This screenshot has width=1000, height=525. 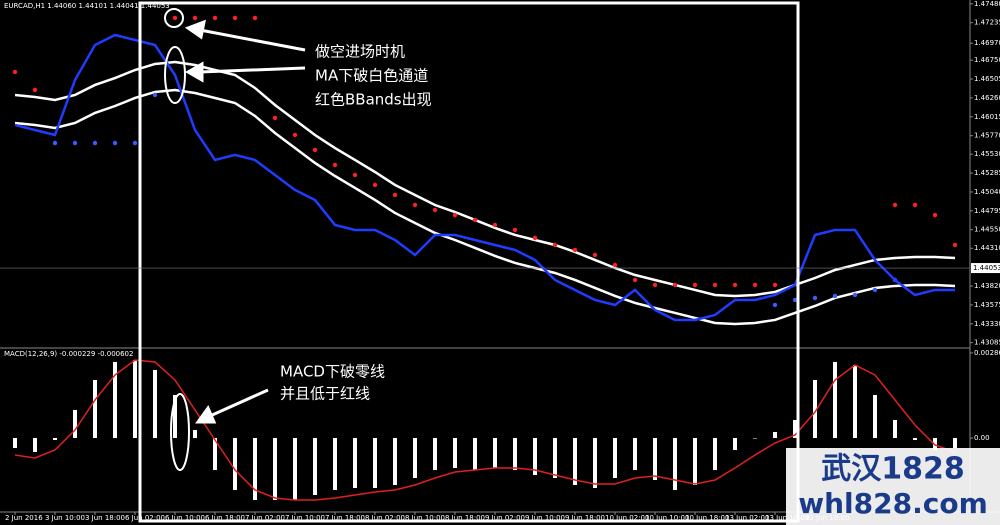 What do you see at coordinates (627, 518) in the screenshot?
I see `x-tick-label: 10 Jun 02:00` at bounding box center [627, 518].